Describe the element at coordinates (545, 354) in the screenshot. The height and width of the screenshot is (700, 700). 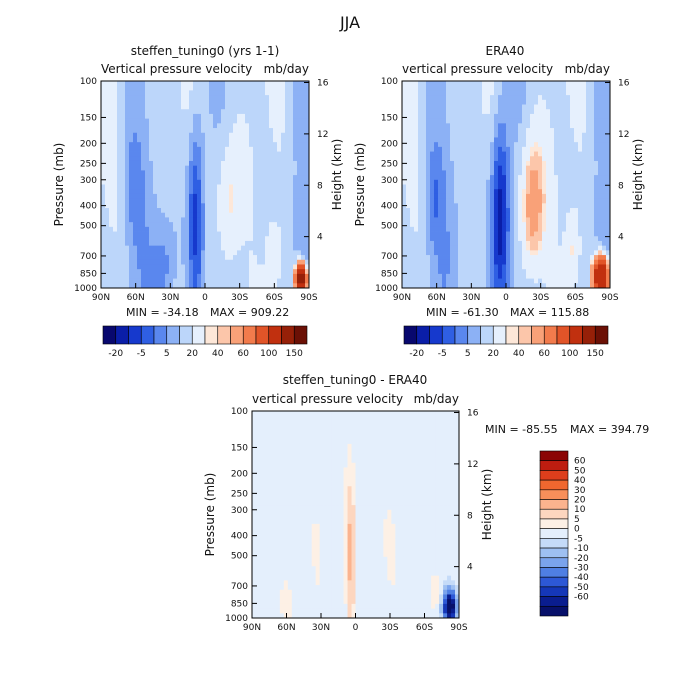
I see `colorbar-label: 60` at that location.